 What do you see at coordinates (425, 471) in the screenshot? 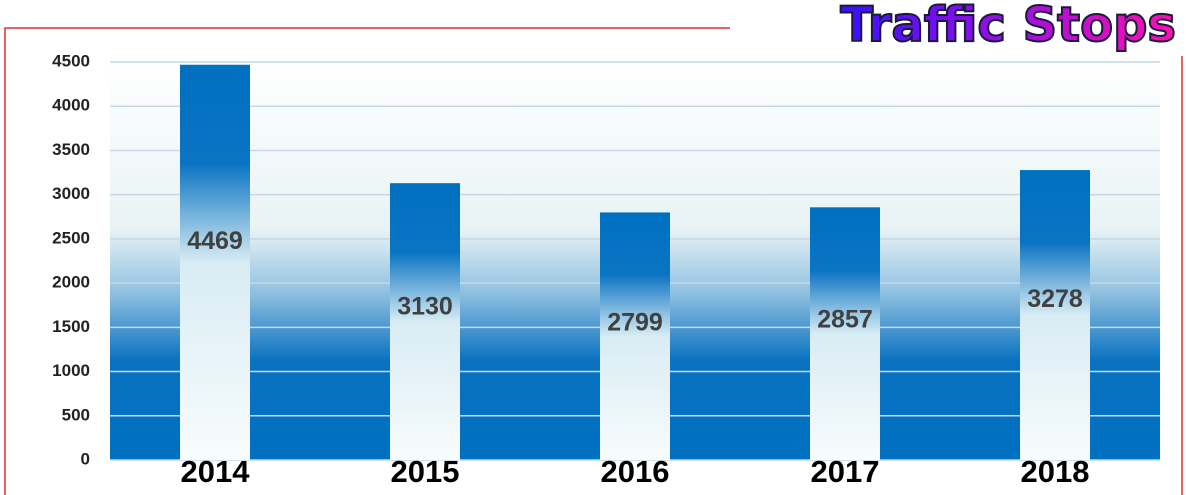
I see `x-tick-label: 2015` at bounding box center [425, 471].